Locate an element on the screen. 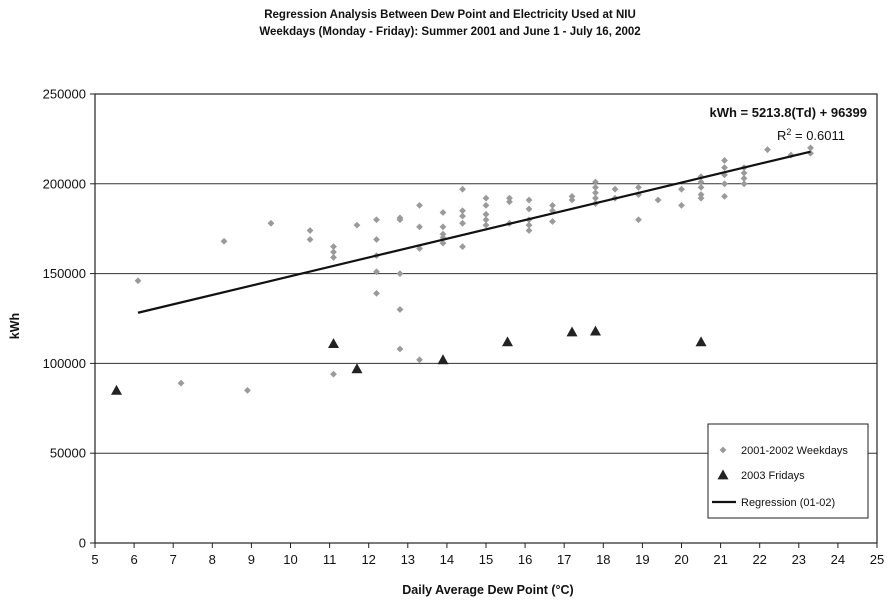 This screenshot has width=887, height=600. r-squared-prefix: R is located at coordinates (781, 135).